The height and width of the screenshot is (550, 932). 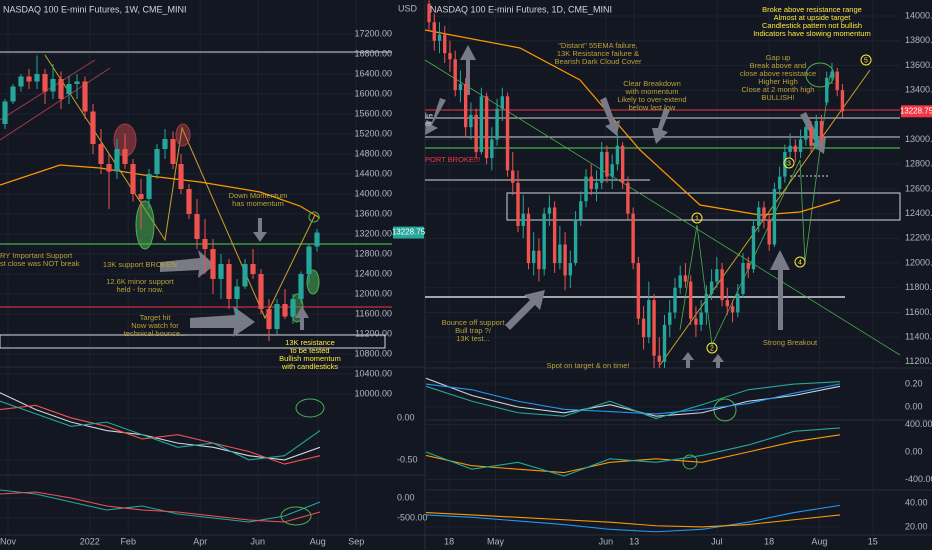 What do you see at coordinates (155, 325) in the screenshot?
I see `annotation: Now watch for` at bounding box center [155, 325].